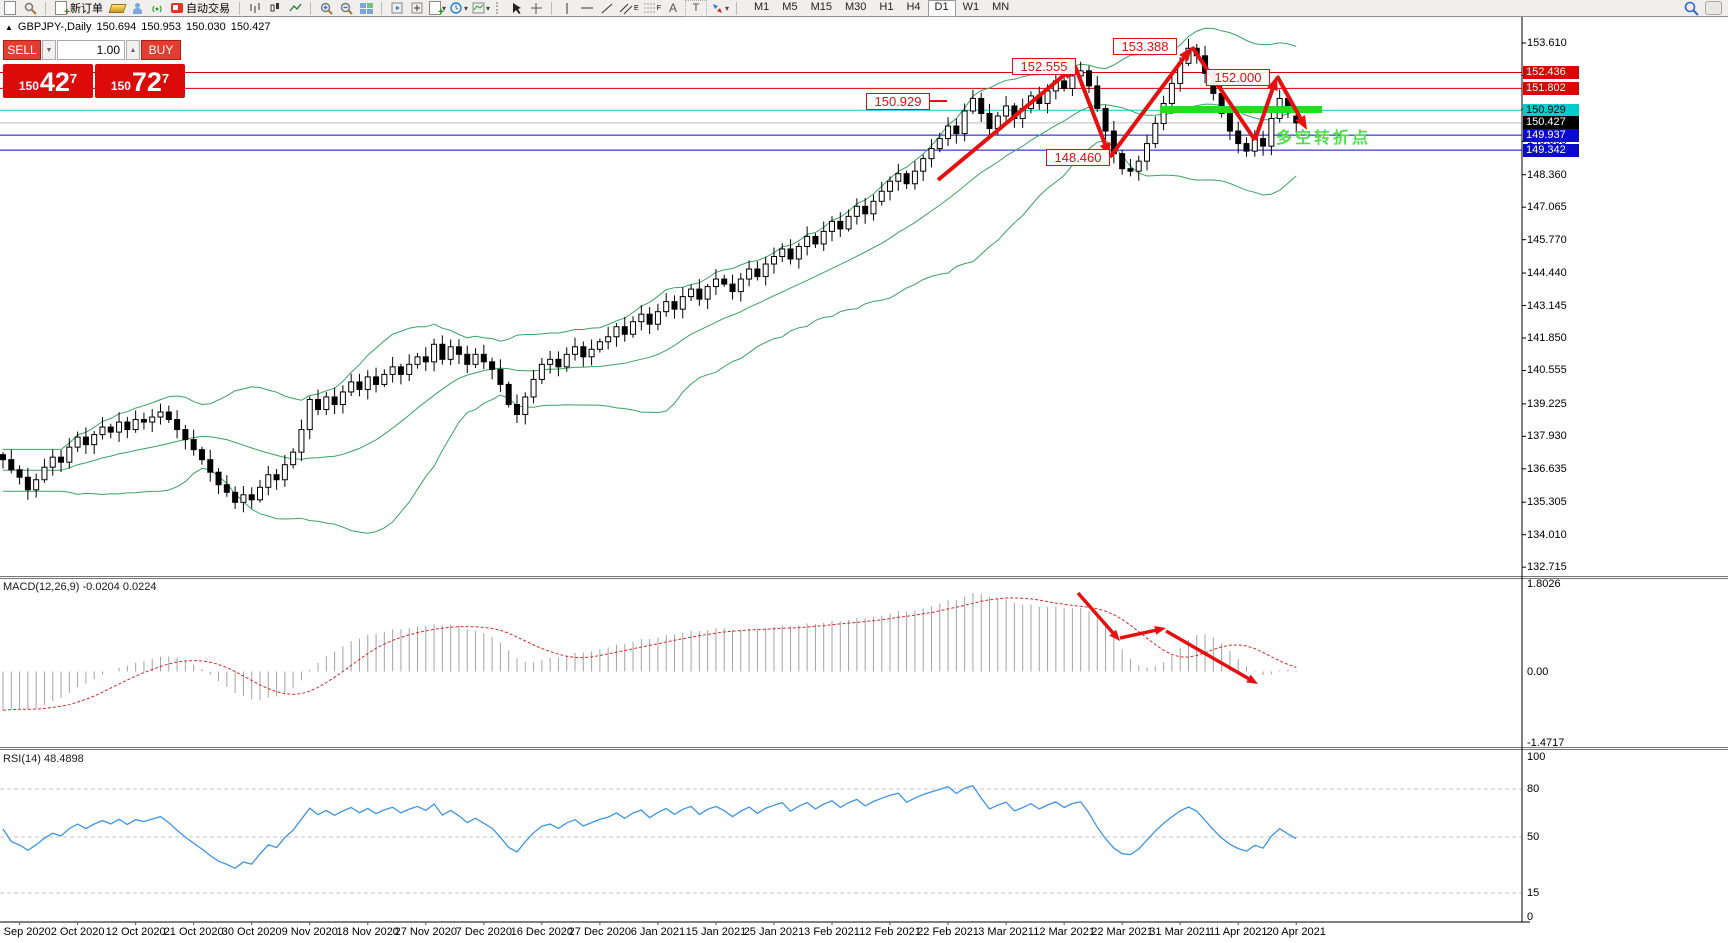 The height and width of the screenshot is (943, 1728). What do you see at coordinates (1691, 8) in the screenshot?
I see `search-icon` at bounding box center [1691, 8].